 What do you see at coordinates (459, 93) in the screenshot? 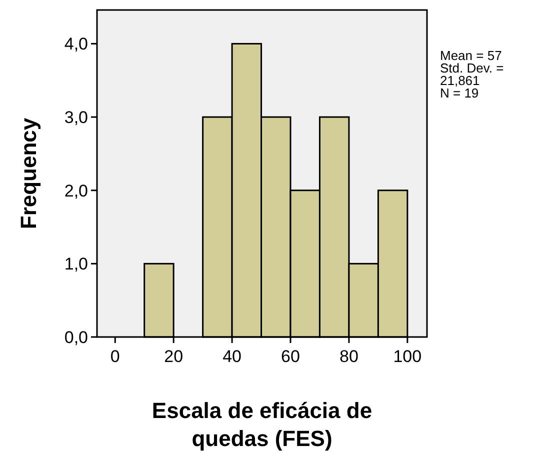
I see `text: N = 19` at bounding box center [459, 93].